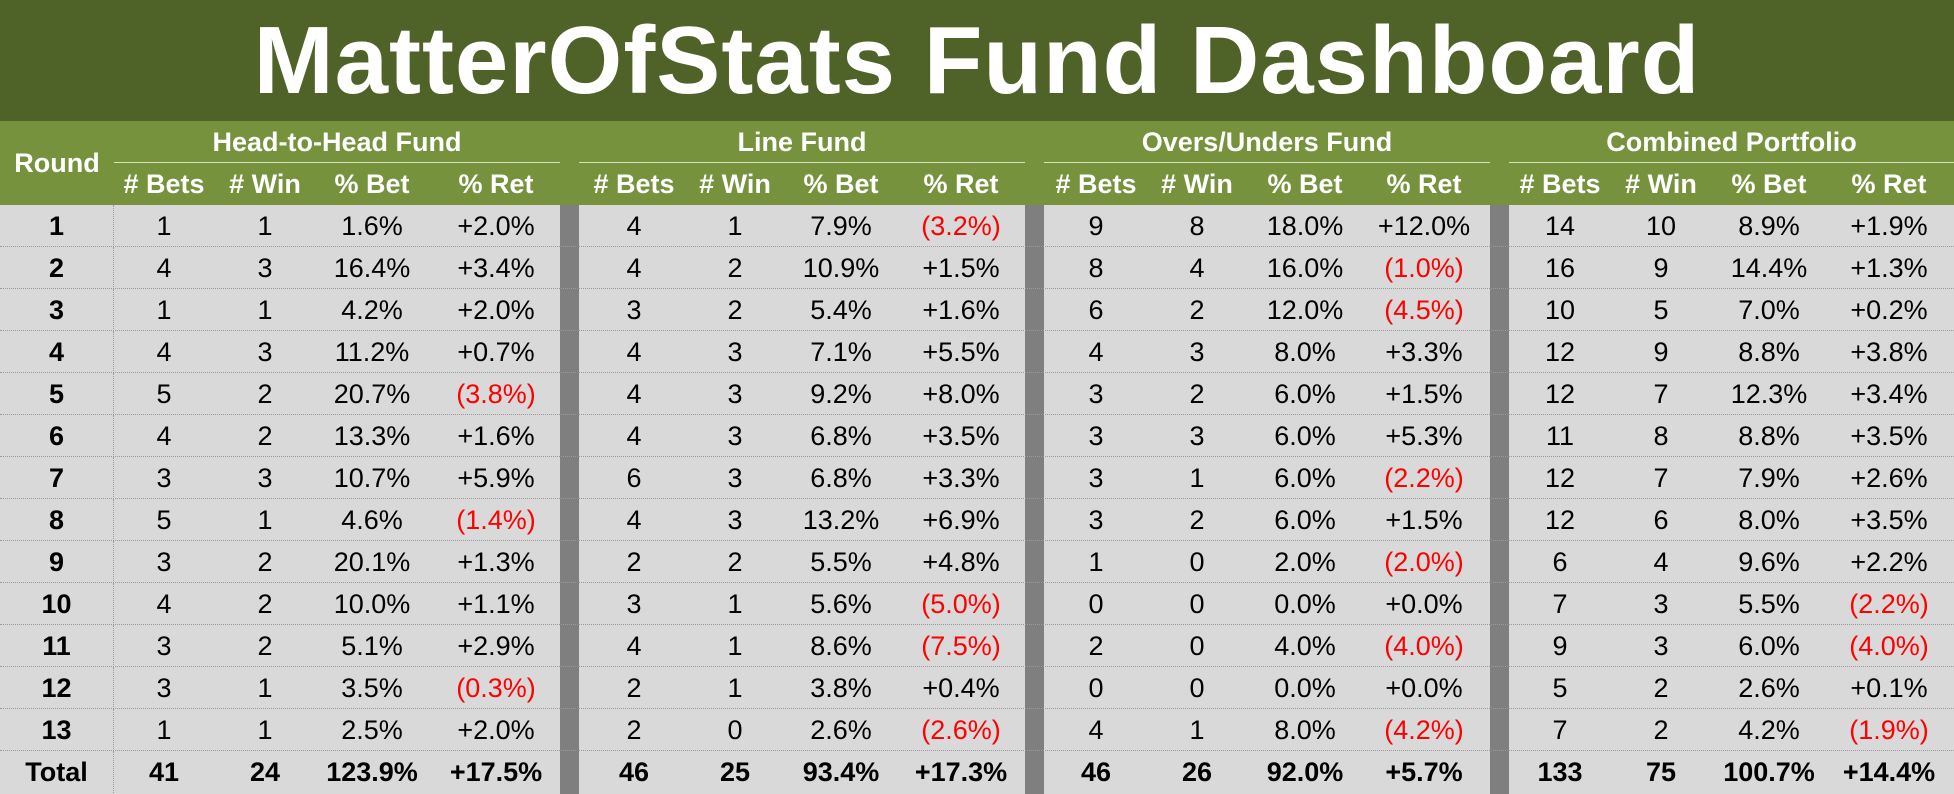 The width and height of the screenshot is (1954, 794). What do you see at coordinates (1197, 772) in the screenshot?
I see `value-cell: 26` at bounding box center [1197, 772].